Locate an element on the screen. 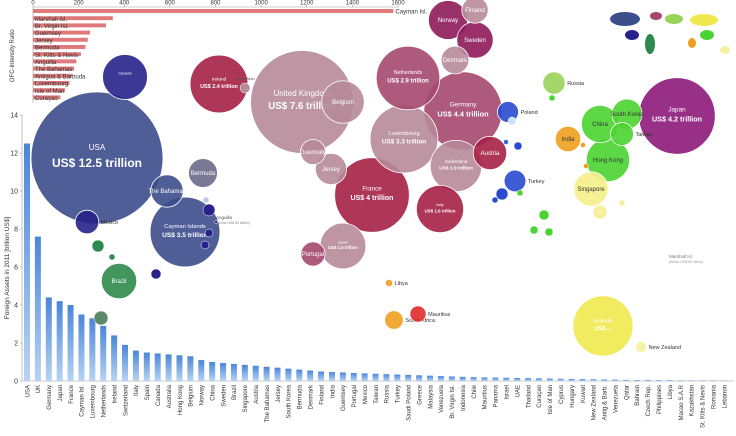  bottom-x-tick-label: Isle of Man is located at coordinates (551, 399).